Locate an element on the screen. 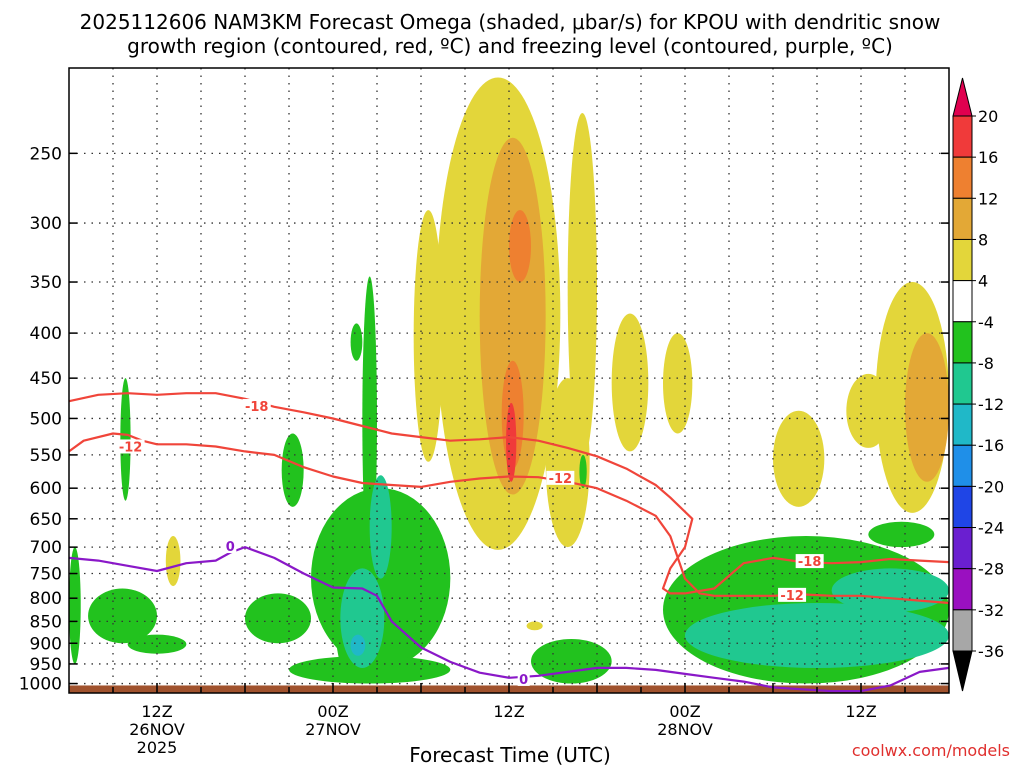 The image size is (1024, 768). colorbar-label-2: 12 is located at coordinates (988, 198).